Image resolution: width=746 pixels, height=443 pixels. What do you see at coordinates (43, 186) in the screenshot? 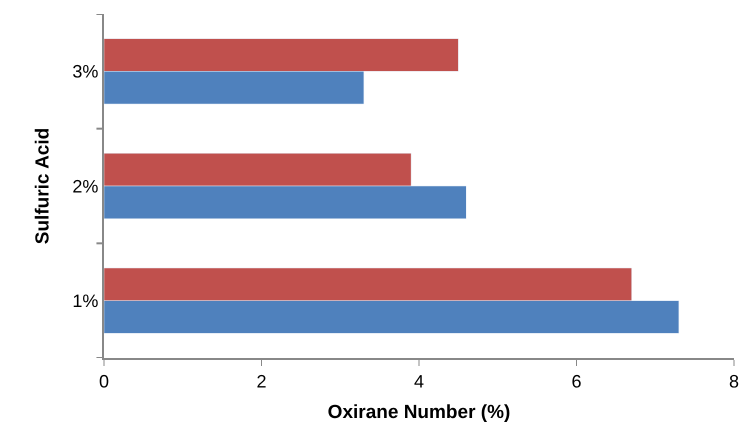
I see `y-axis-title: Sulfuric Acid` at bounding box center [43, 186].